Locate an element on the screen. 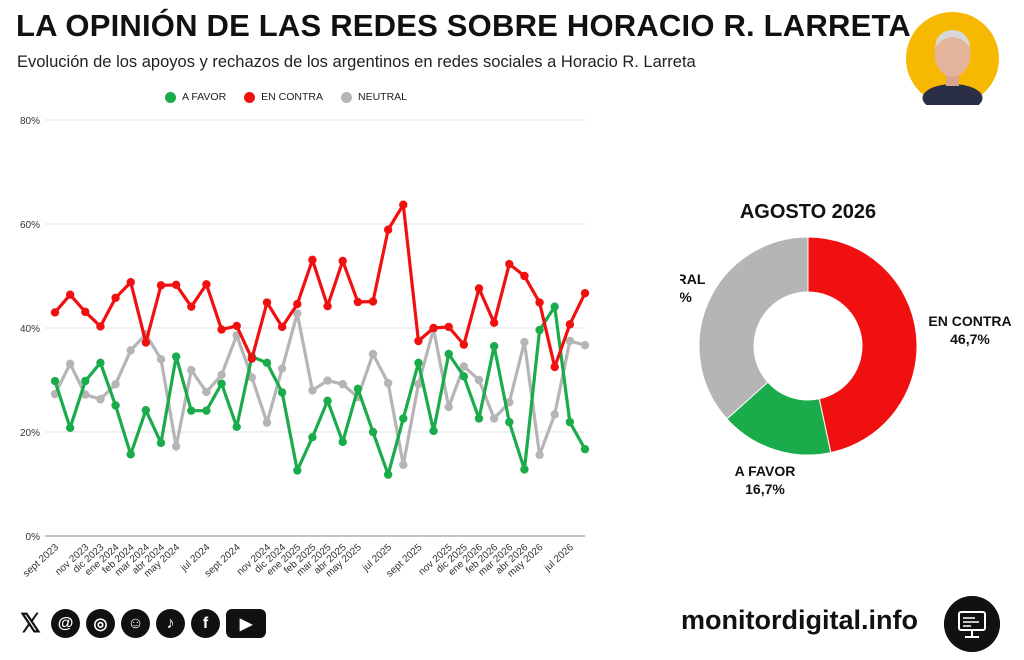 The width and height of the screenshot is (1024, 660). threads-icon: @ is located at coordinates (65, 623).